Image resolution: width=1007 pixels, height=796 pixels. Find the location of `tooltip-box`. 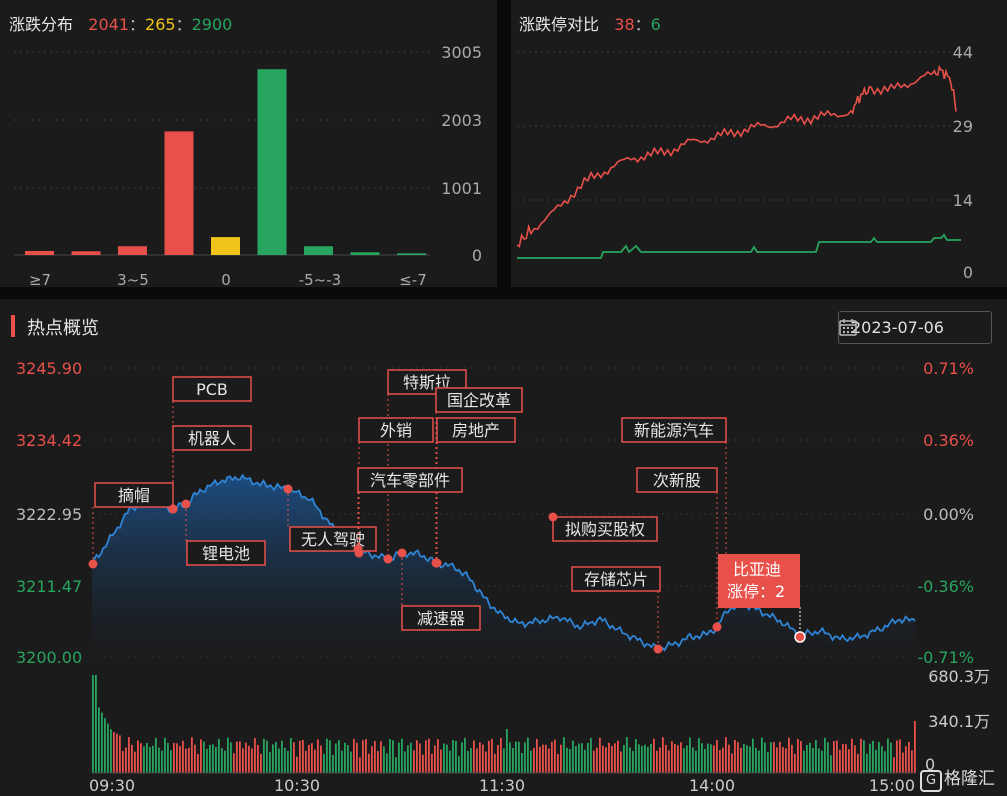

tooltip-box is located at coordinates (759, 581).